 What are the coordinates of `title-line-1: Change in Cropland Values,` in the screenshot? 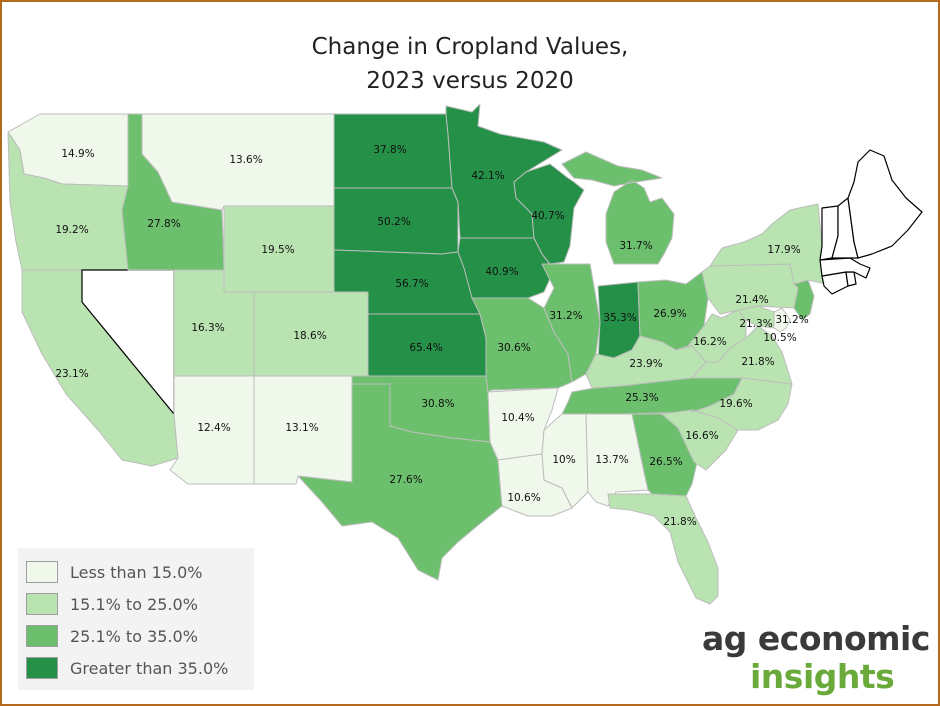 It's located at (470, 47).